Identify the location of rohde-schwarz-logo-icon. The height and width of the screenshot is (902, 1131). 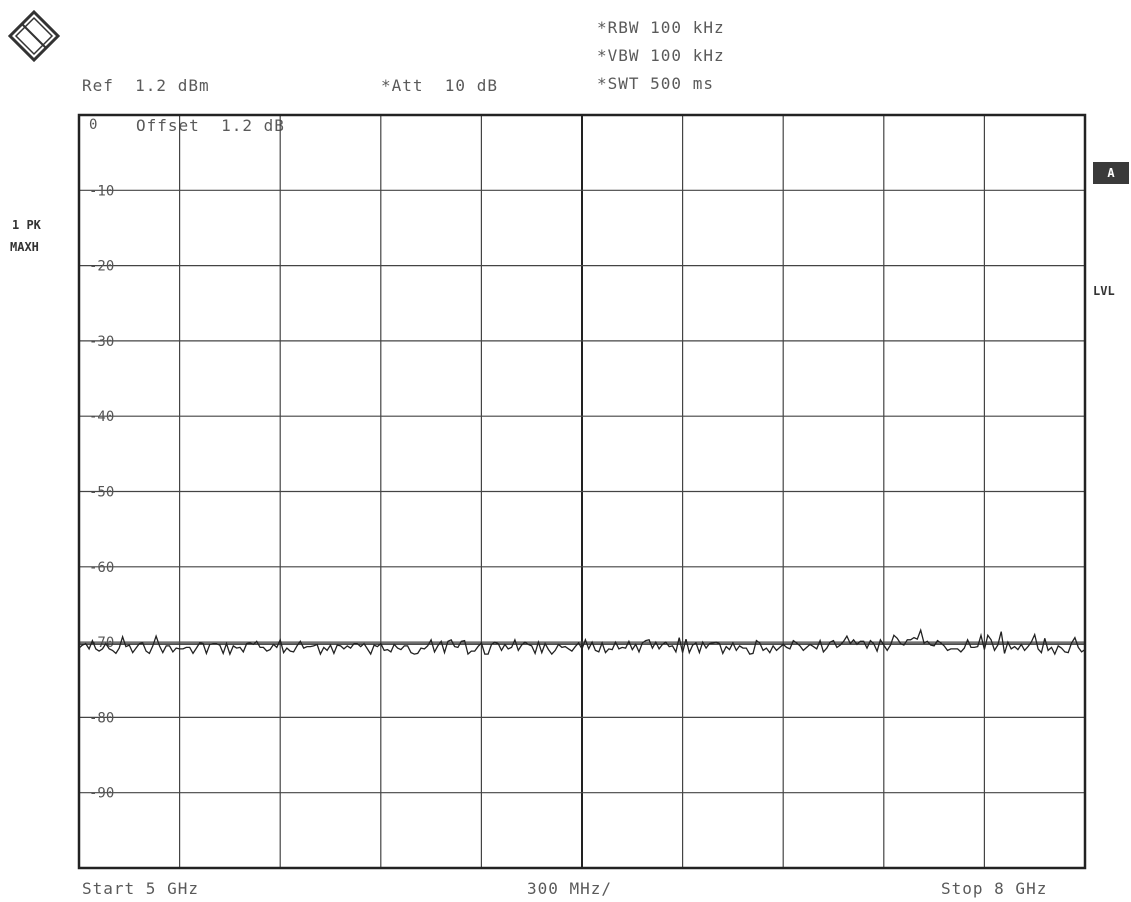
(34, 36).